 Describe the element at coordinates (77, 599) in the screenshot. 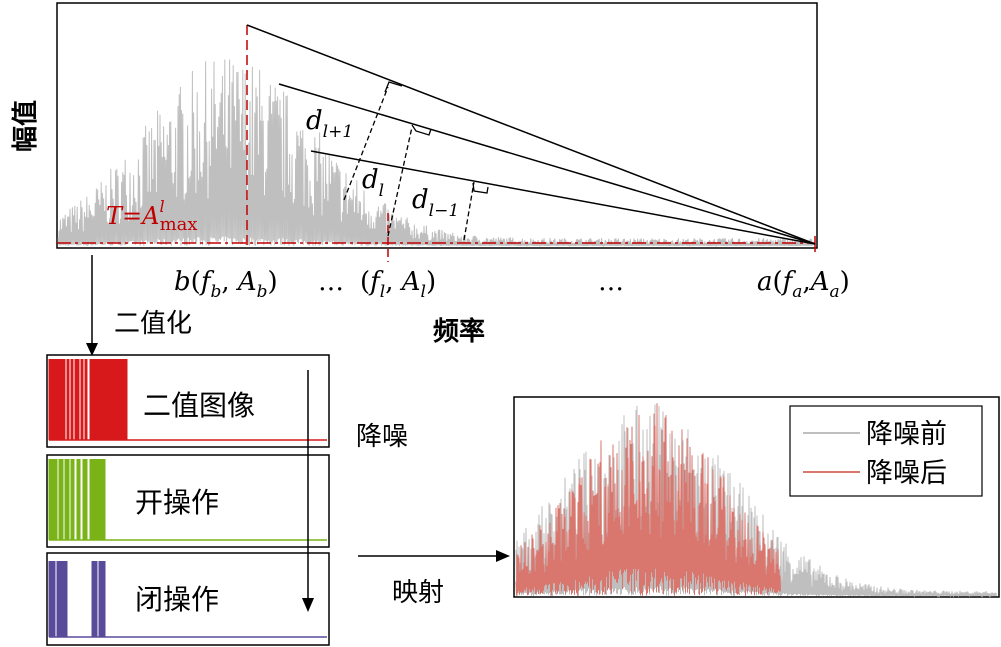

I see `close-operation-bars` at that location.